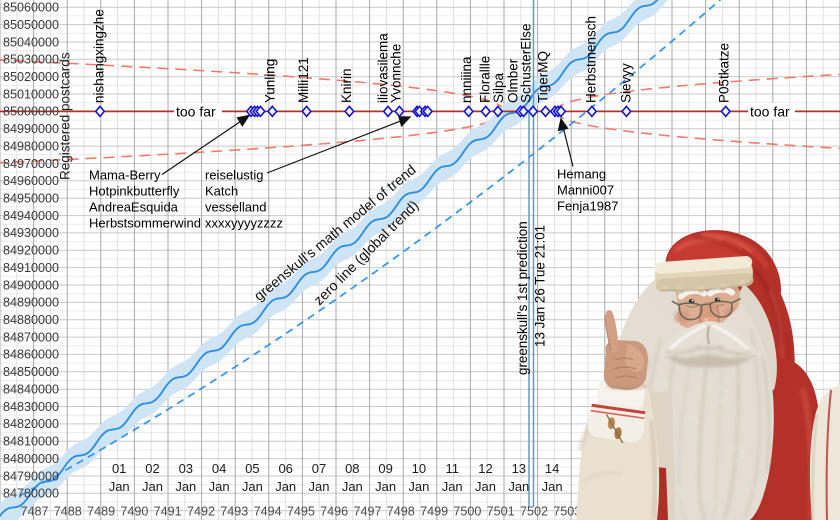  What do you see at coordinates (31, 372) in the screenshot?
I see `svg-text: 84850000` at bounding box center [31, 372].